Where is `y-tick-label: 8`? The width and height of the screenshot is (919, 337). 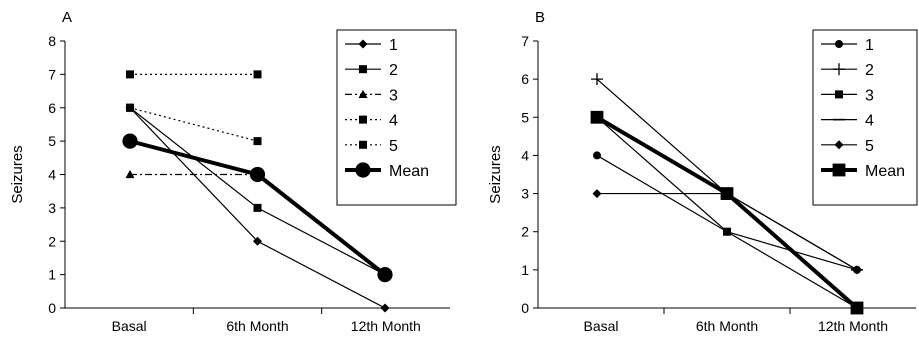 y-tick-label: 8 is located at coordinates (52, 41).